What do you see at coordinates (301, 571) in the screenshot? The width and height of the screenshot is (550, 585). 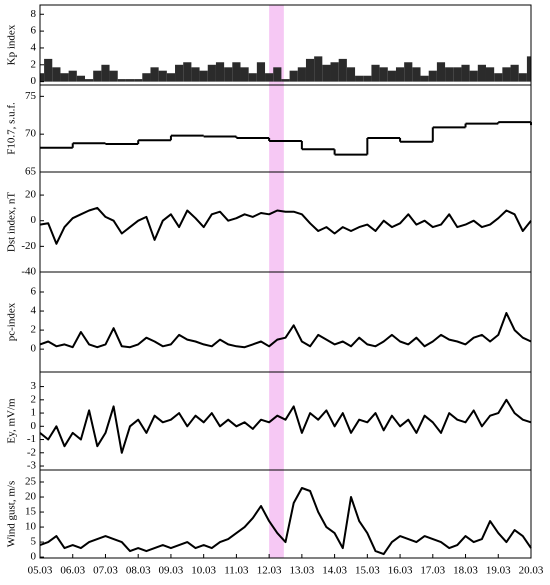 I see `x-tick-label: 13.03` at bounding box center [301, 571].